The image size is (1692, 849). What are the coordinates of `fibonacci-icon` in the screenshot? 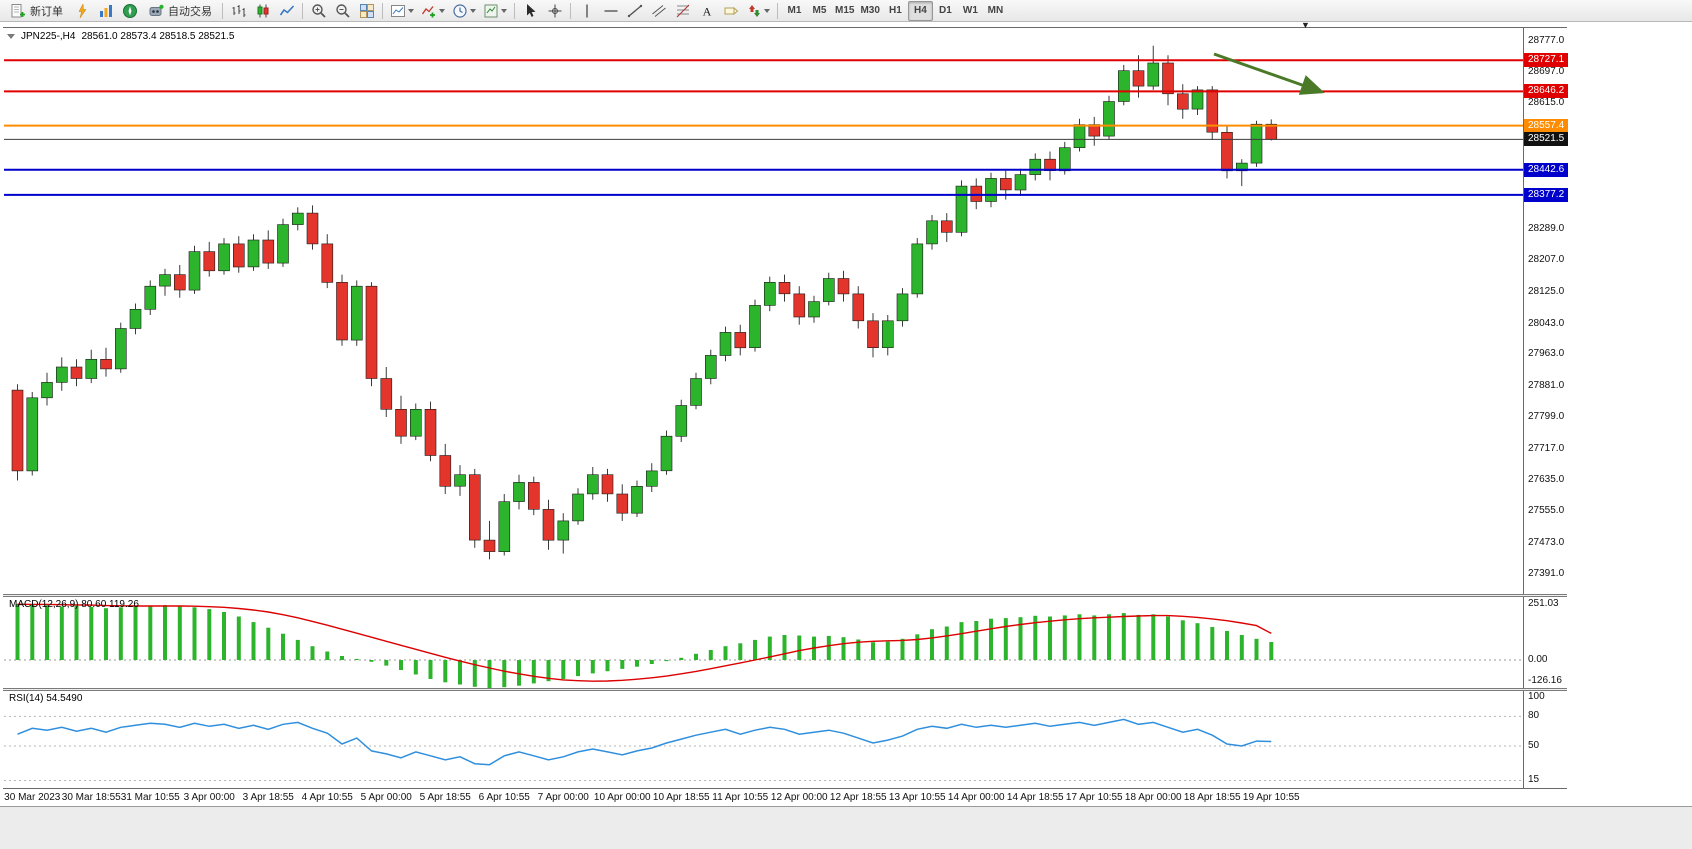 It's located at (682, 10).